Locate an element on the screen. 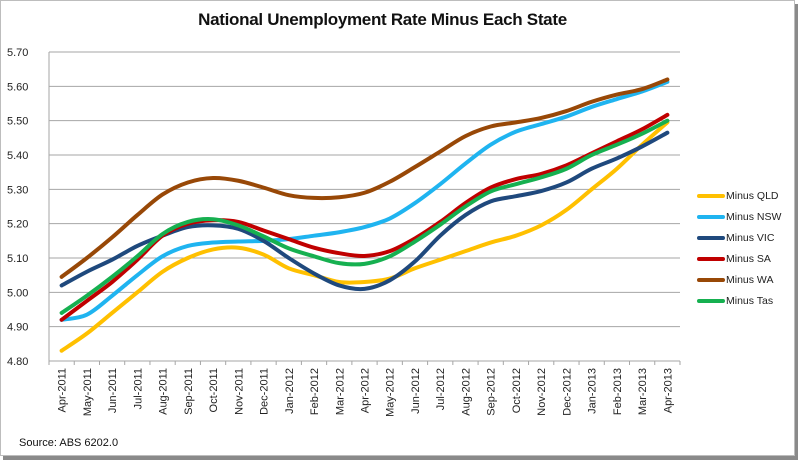  legend-item: Minus QLD is located at coordinates (739, 195).